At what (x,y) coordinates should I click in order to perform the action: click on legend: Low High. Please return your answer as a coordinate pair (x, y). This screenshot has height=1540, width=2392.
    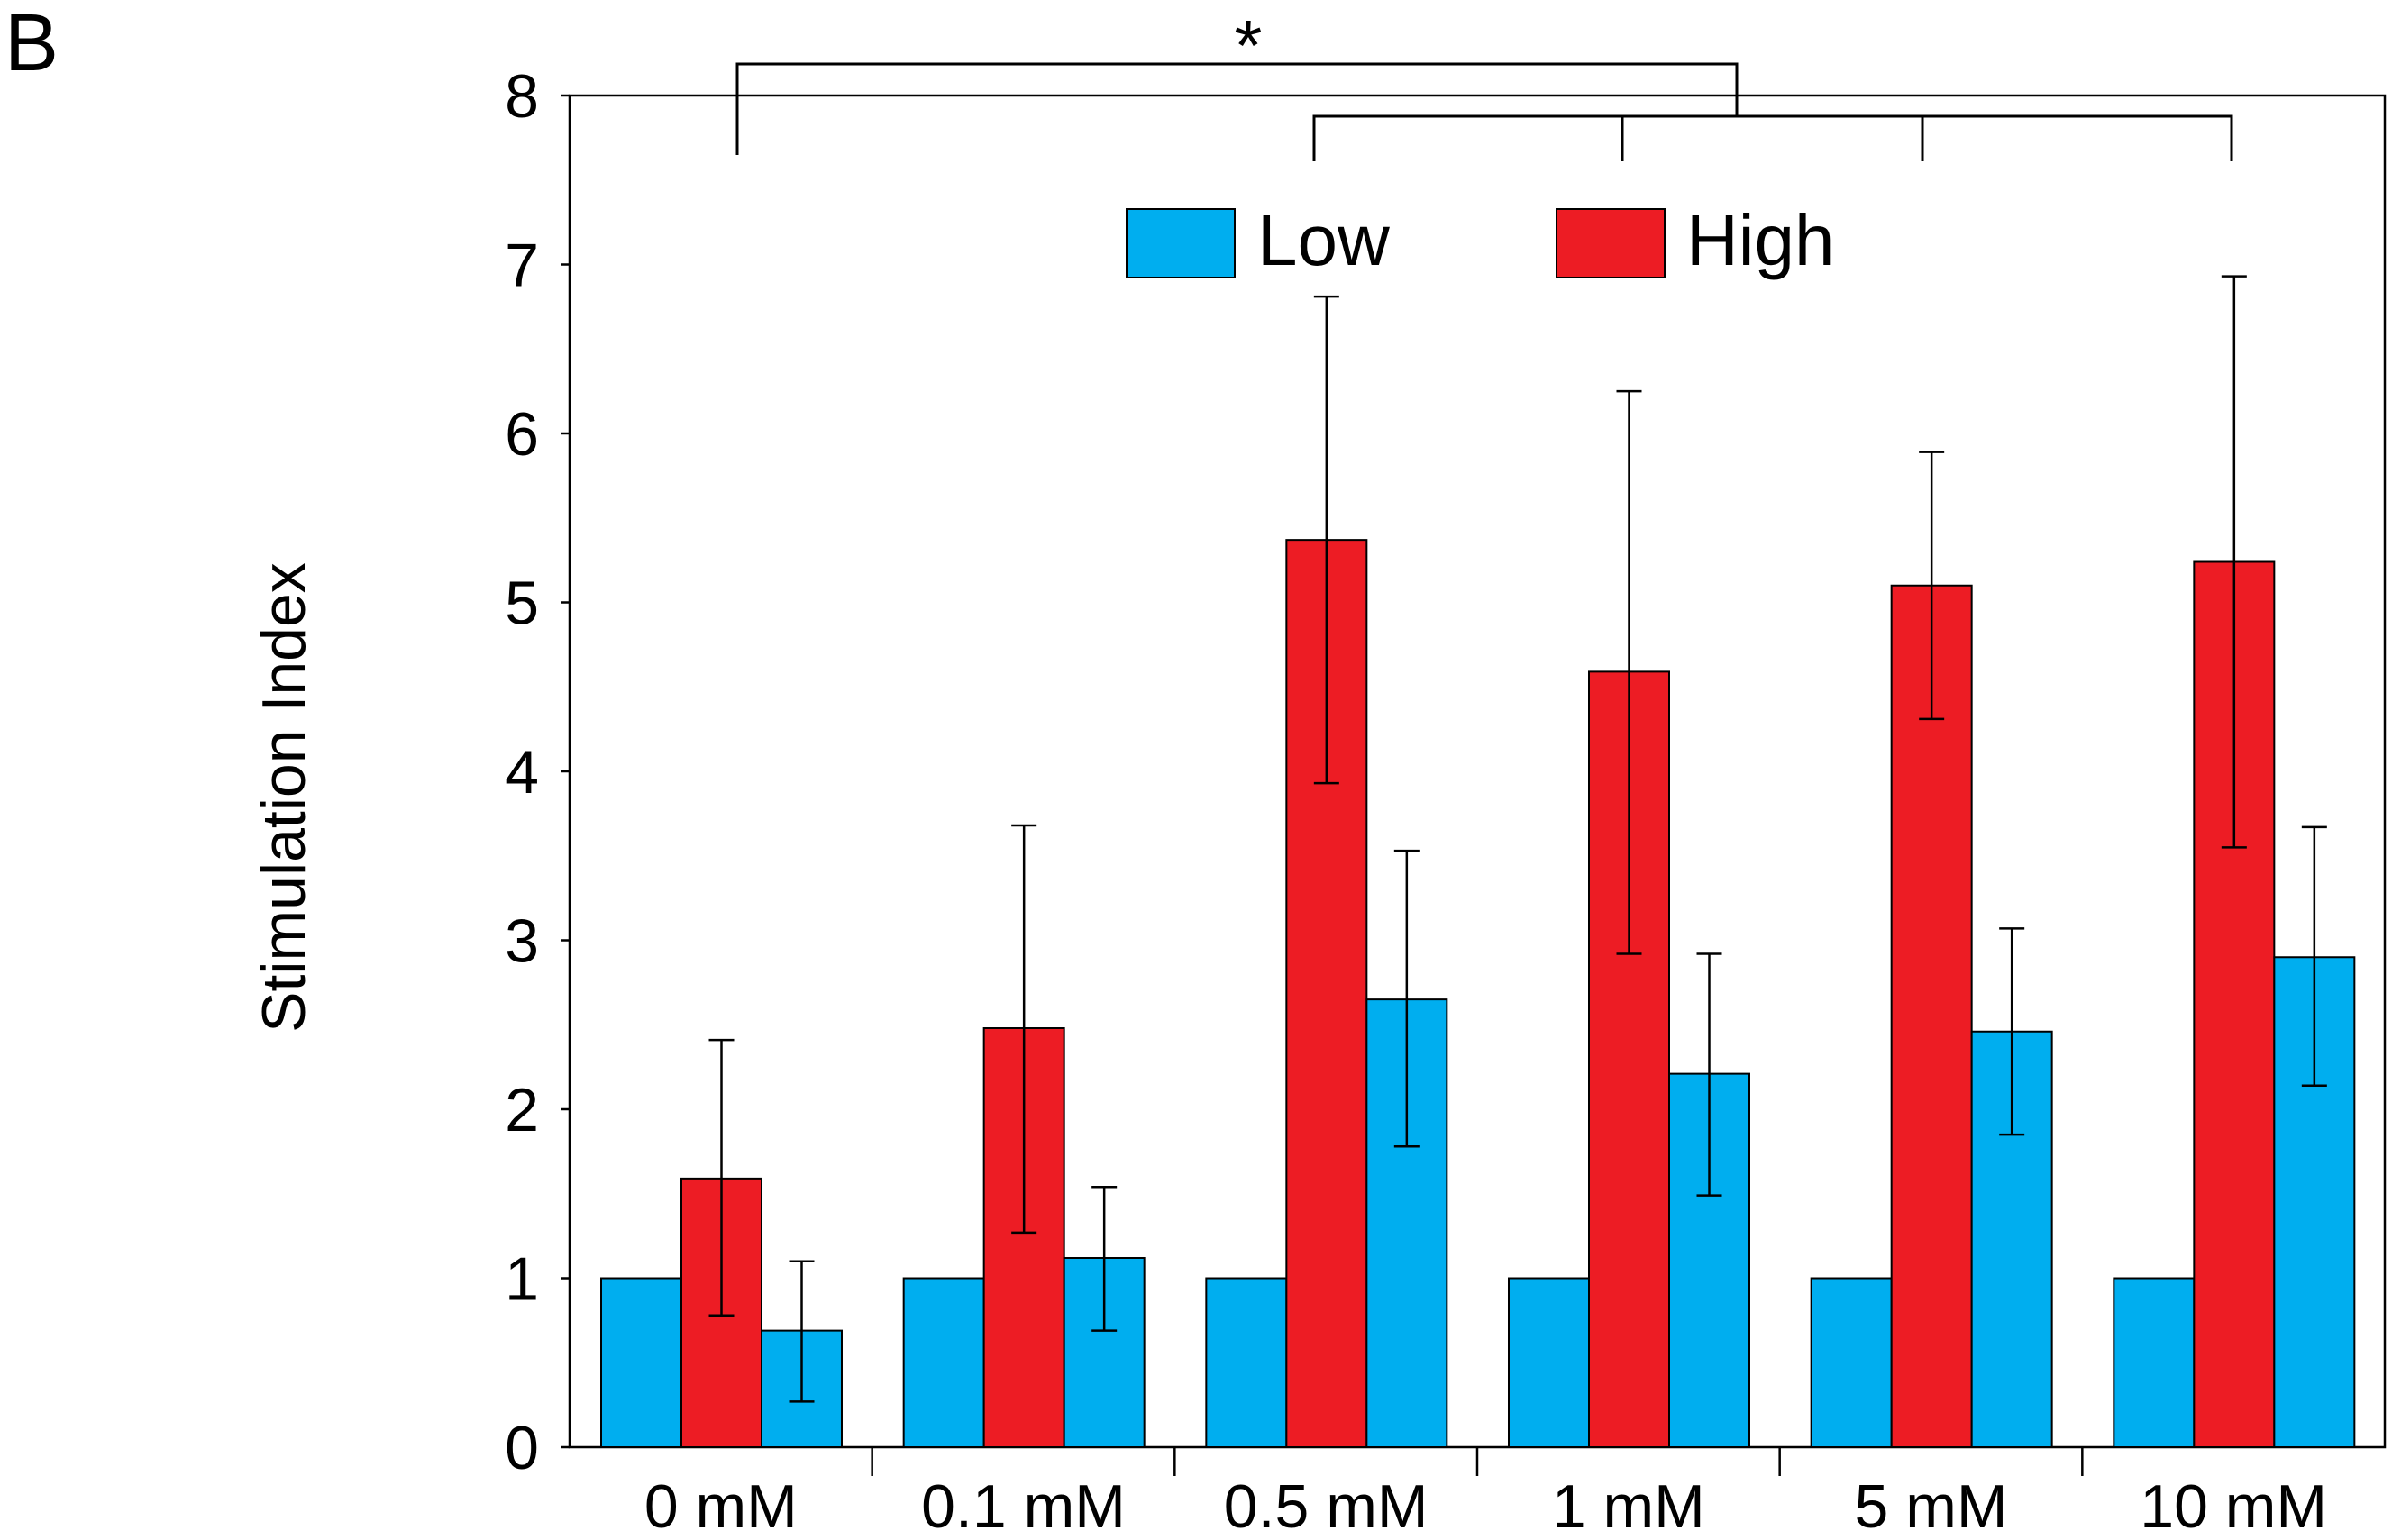
    Looking at the image, I should click on (1480, 240).